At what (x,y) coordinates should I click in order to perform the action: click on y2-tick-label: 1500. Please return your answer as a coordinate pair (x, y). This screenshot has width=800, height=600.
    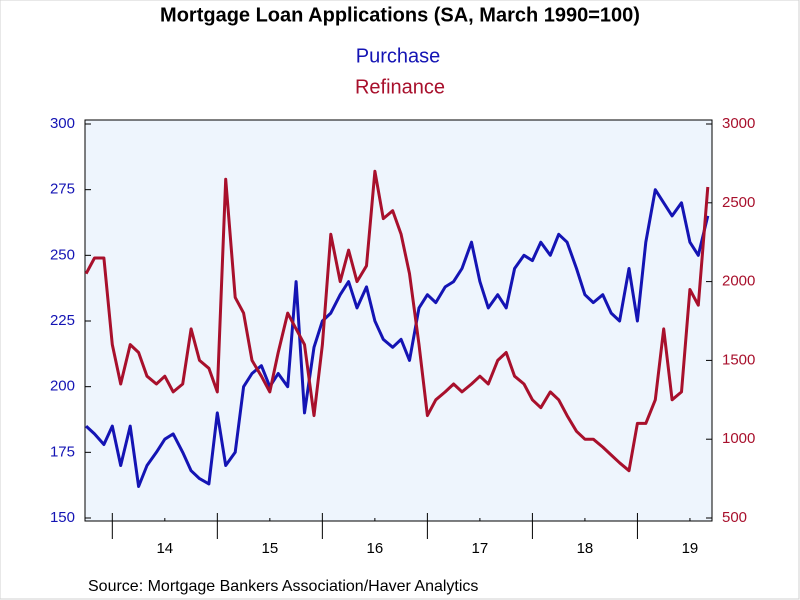
    Looking at the image, I should click on (738, 359).